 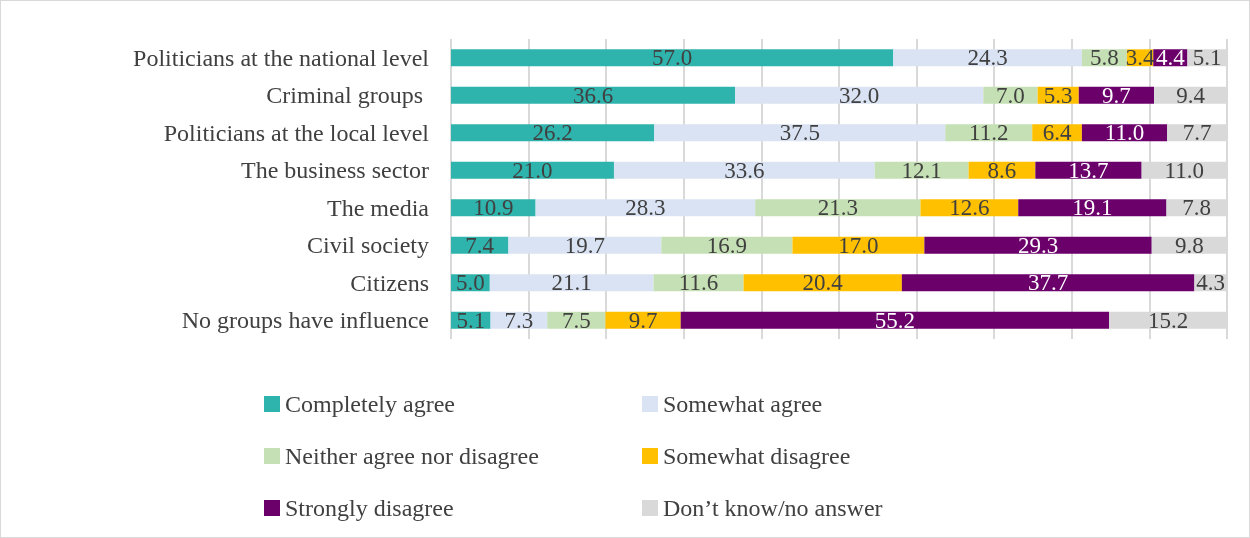 I want to click on data-label: 5.3, so click(x=1058, y=95).